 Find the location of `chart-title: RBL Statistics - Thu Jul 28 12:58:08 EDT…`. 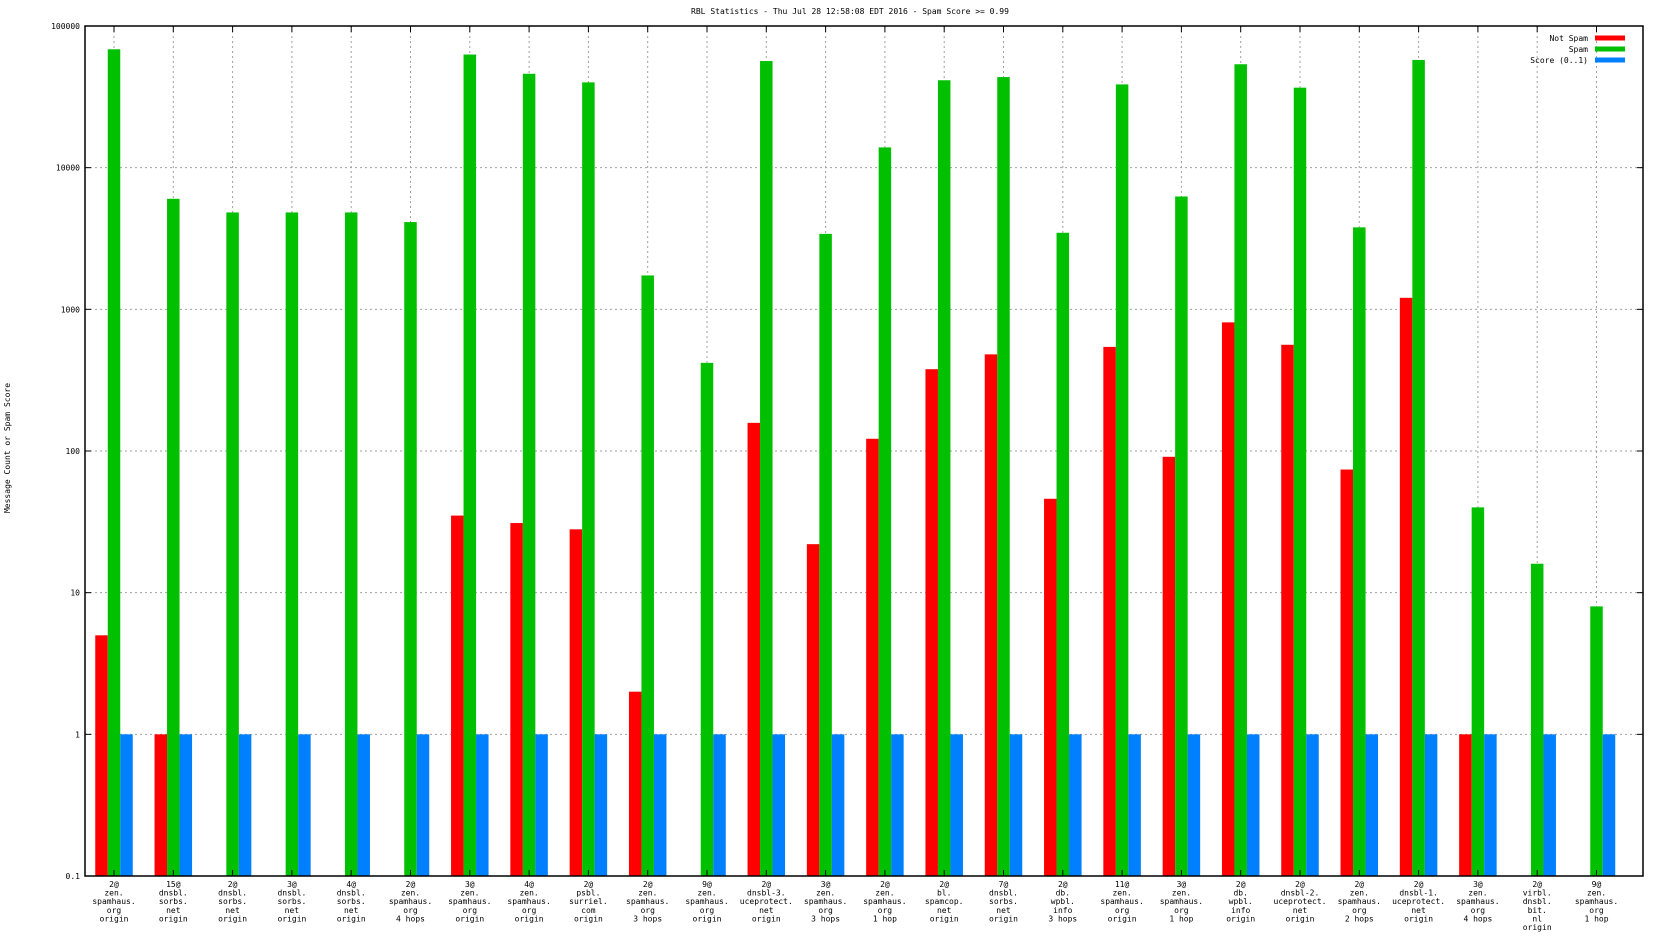

chart-title: RBL Statistics - Thu Jul 28 12:58:08 EDT… is located at coordinates (850, 11).